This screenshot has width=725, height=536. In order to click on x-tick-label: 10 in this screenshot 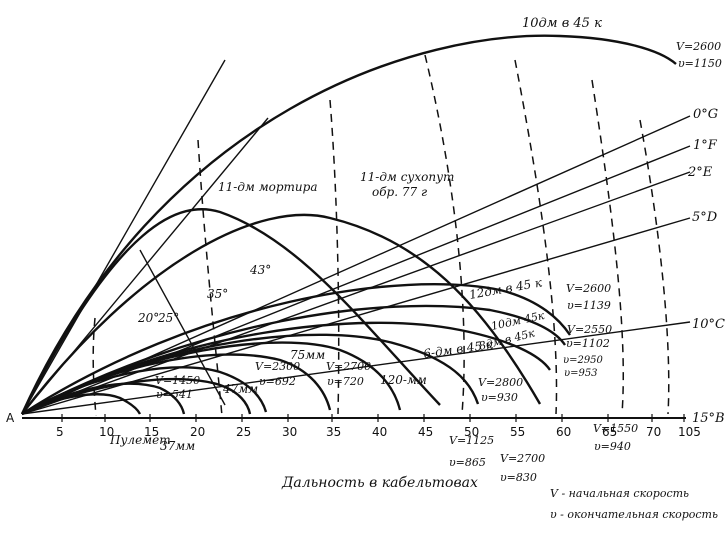, I will do `click(106, 432)`.